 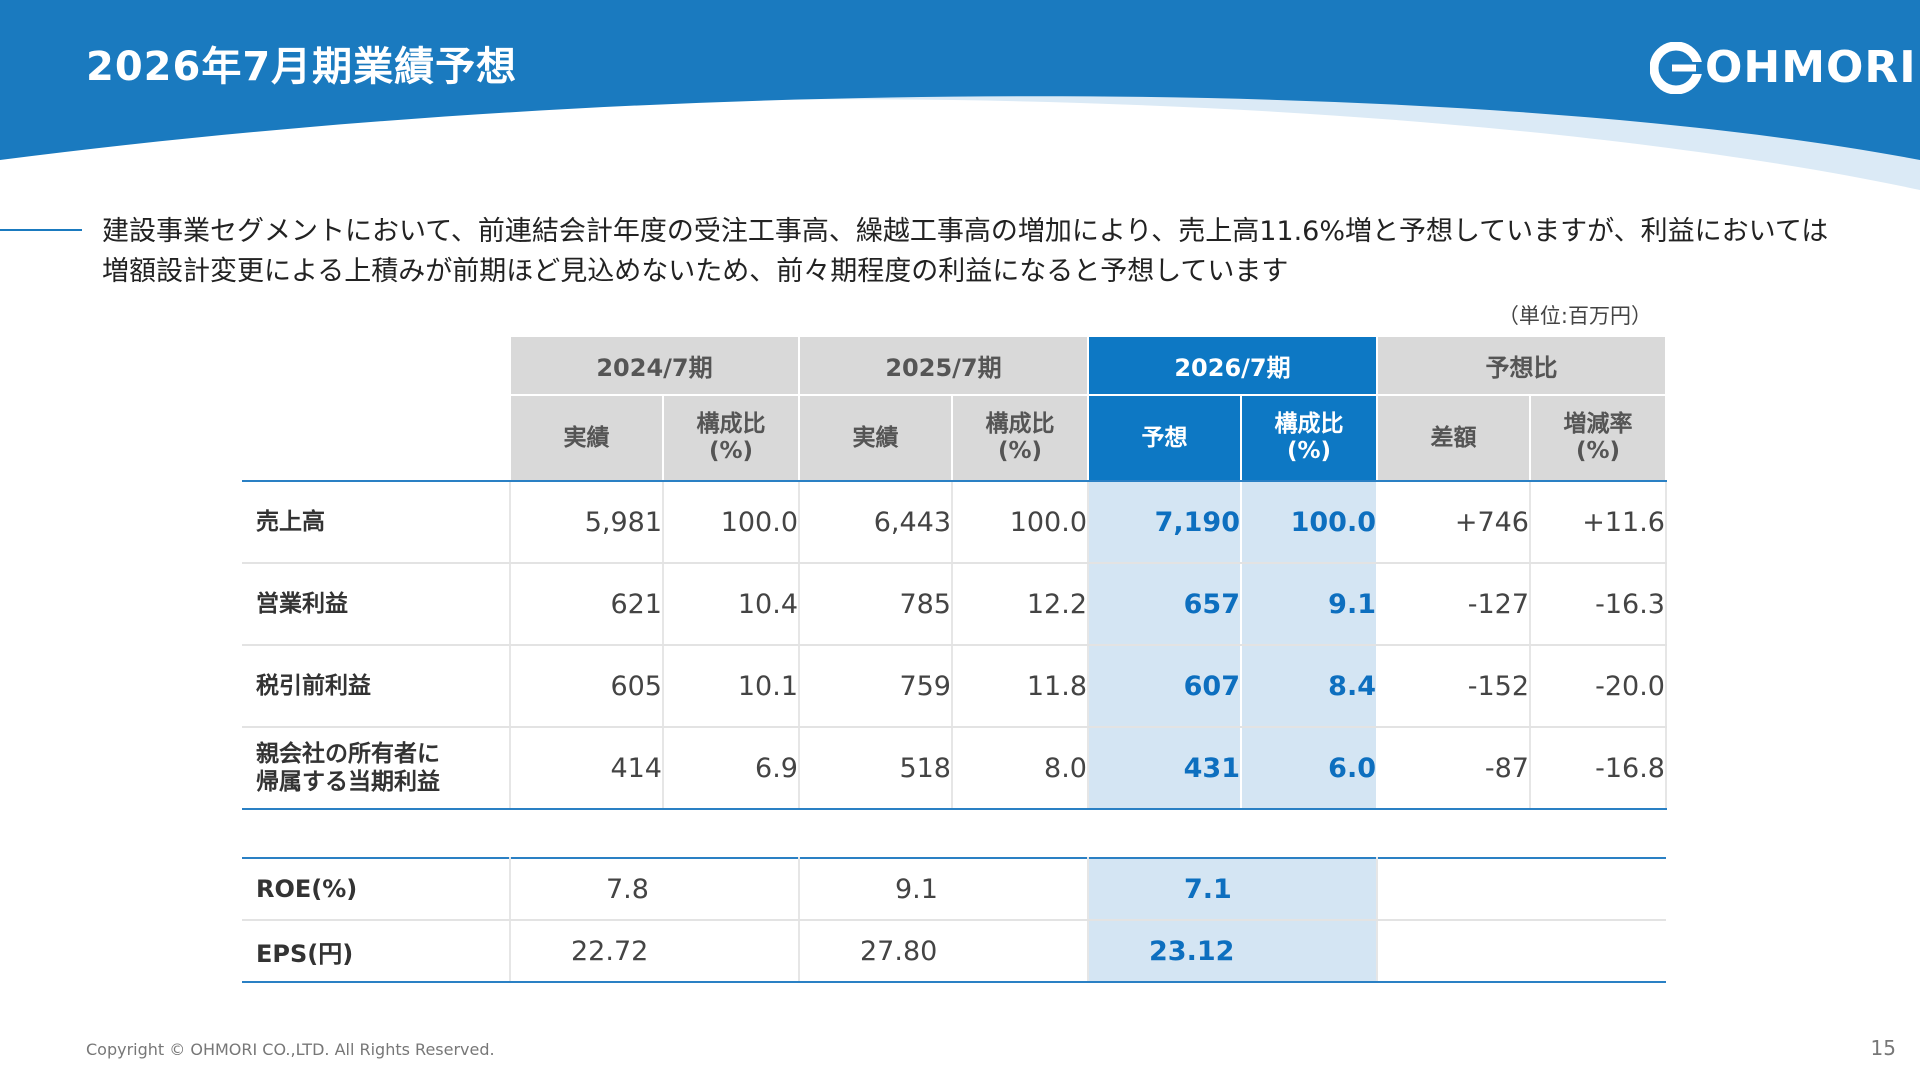 What do you see at coordinates (876, 604) in the screenshot?
I see `cell: 785` at bounding box center [876, 604].